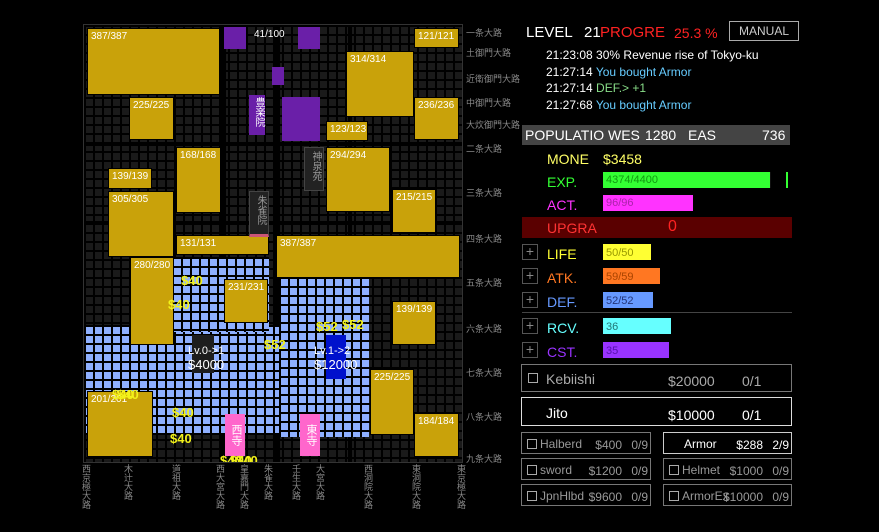 Image resolution: width=879 pixels, height=532 pixels. Describe the element at coordinates (530, 276) in the screenshot. I see `atk-plus-button: +` at that location.